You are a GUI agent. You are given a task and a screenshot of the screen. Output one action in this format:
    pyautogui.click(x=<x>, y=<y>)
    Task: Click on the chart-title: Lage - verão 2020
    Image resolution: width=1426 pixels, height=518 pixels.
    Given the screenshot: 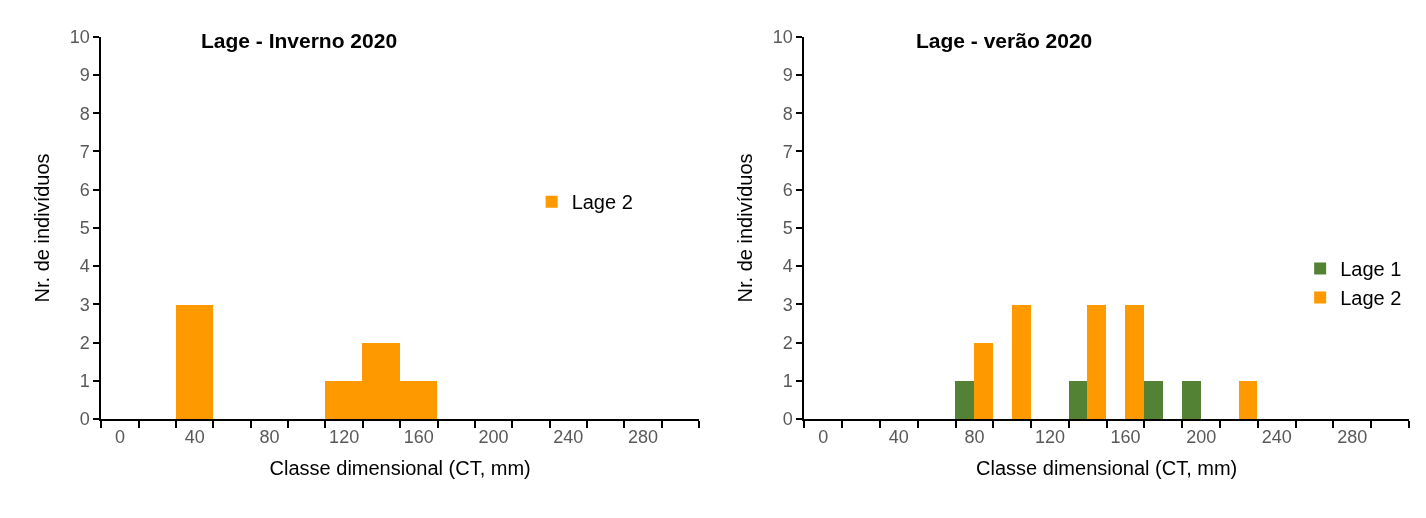 What is the action you would take?
    pyautogui.click(x=1004, y=40)
    